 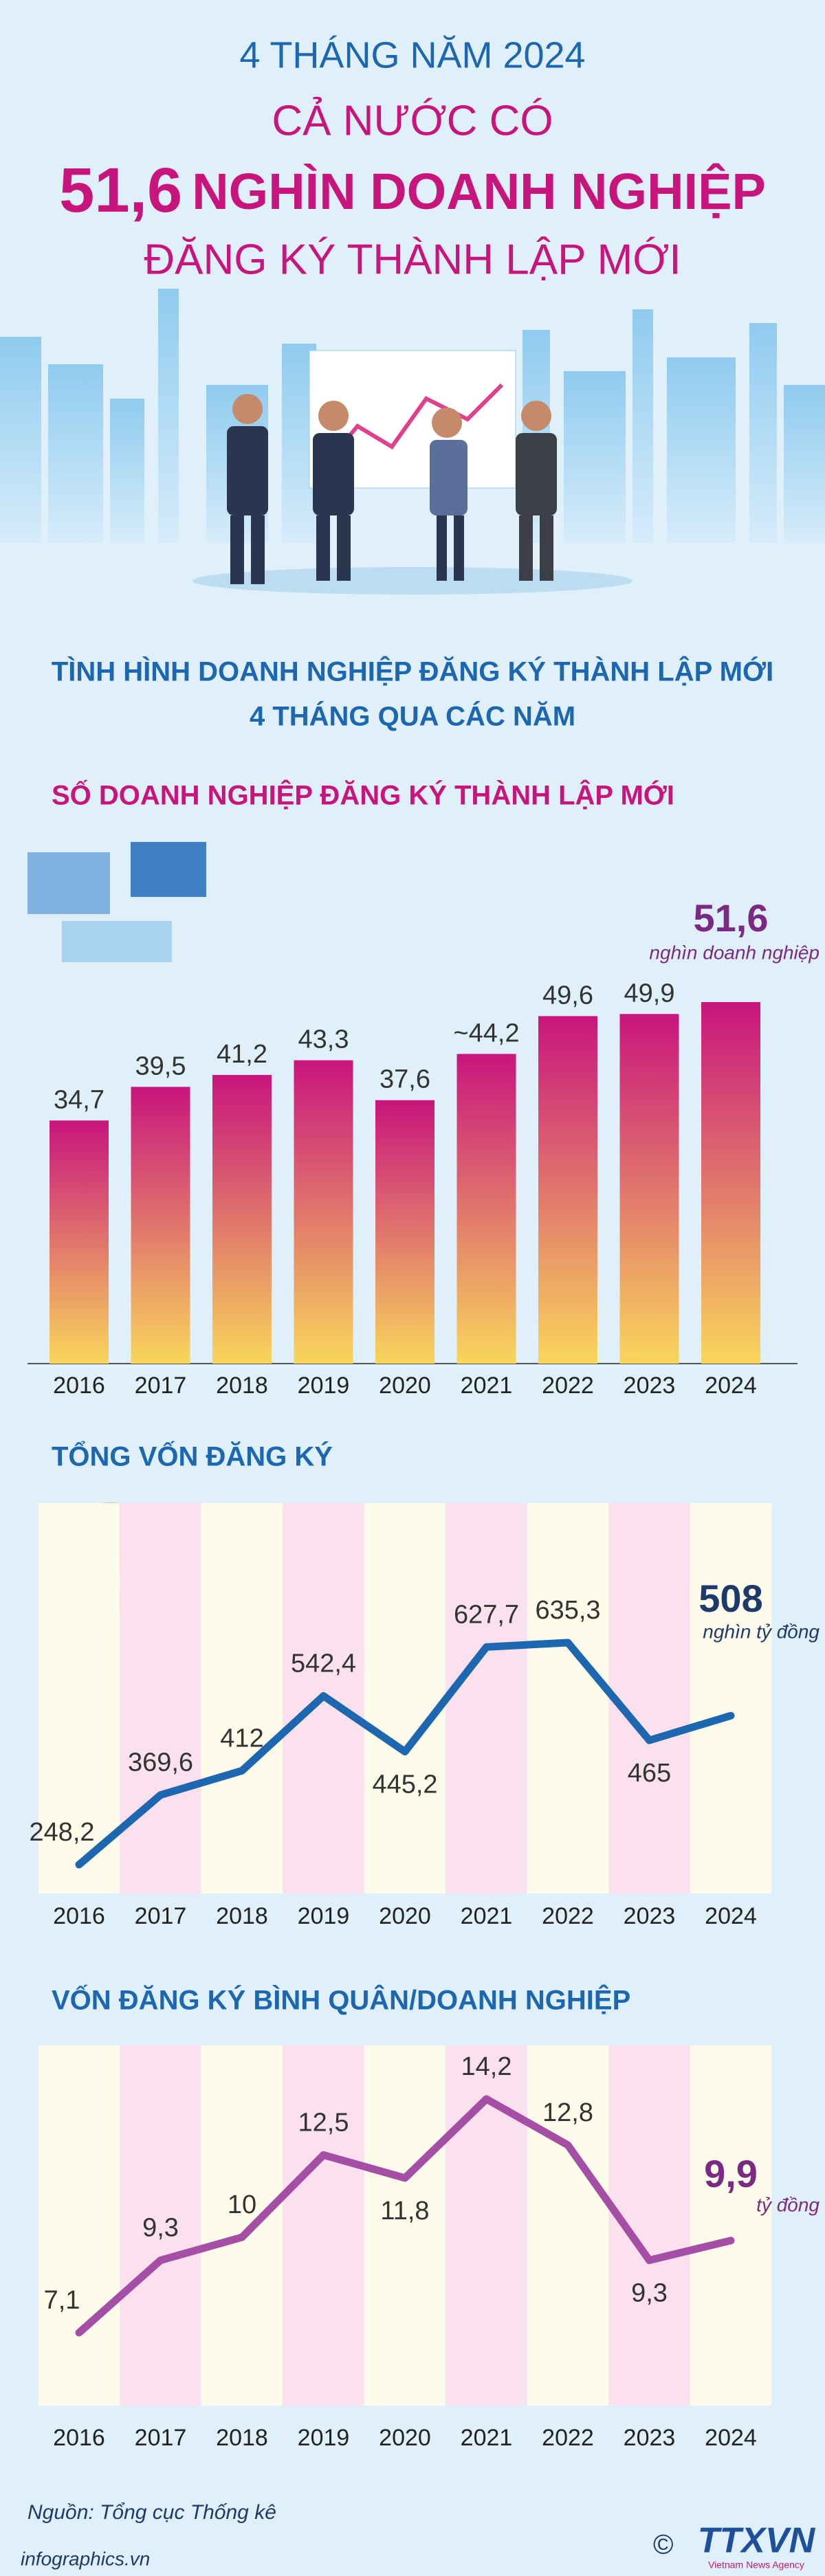 I want to click on value-label: 34,7, so click(x=79, y=1099).